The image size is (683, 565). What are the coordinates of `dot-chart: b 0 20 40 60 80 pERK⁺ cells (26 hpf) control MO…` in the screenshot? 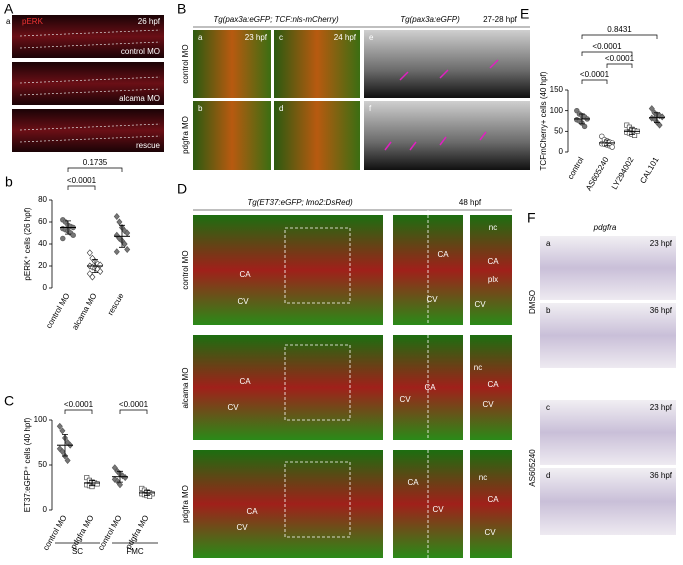 It's located at (68, 244).